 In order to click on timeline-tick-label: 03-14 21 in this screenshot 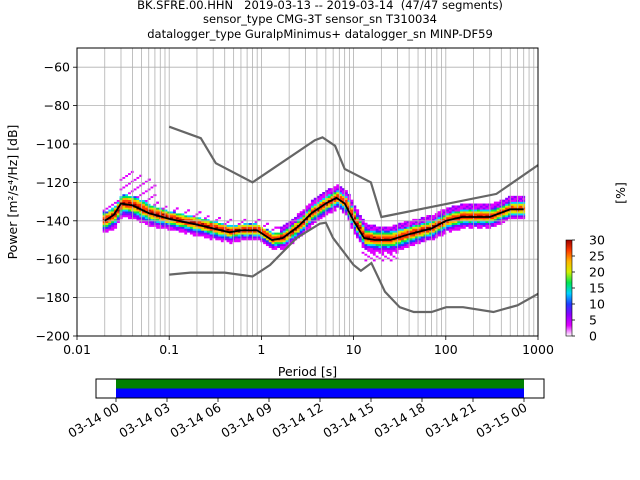, I will do `click(450, 420)`.